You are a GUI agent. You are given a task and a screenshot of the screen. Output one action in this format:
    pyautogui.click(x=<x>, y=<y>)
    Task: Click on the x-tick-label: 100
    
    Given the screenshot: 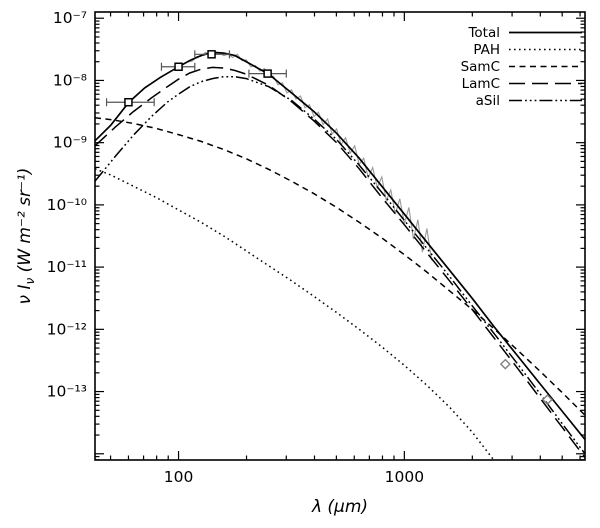 What is the action you would take?
    pyautogui.click(x=179, y=477)
    